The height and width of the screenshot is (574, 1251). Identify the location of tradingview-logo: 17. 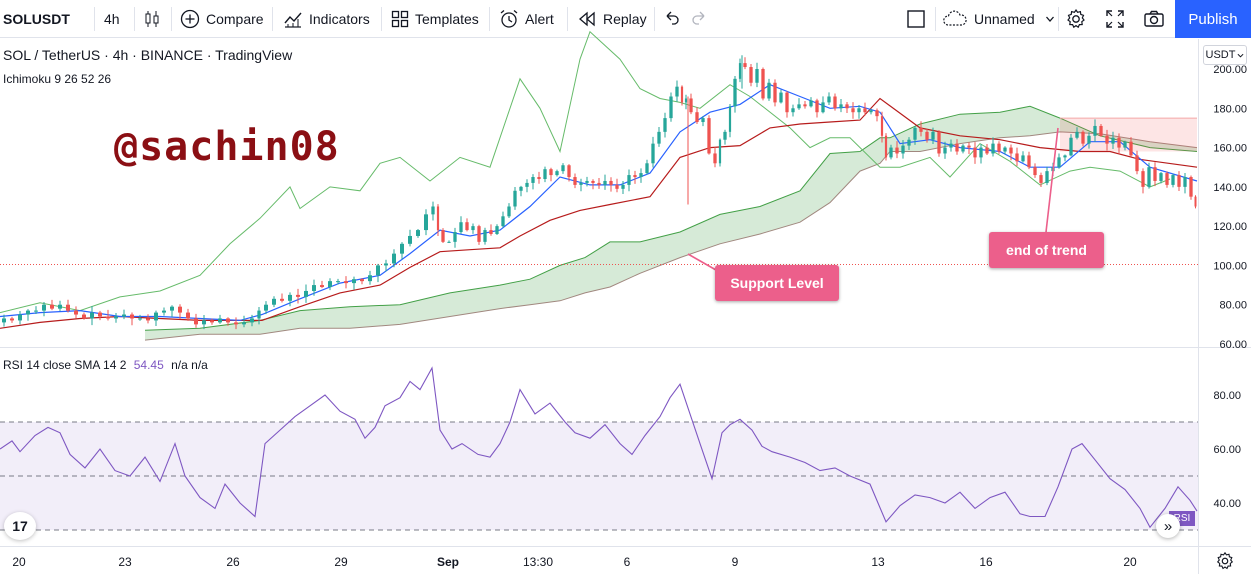
(20, 526).